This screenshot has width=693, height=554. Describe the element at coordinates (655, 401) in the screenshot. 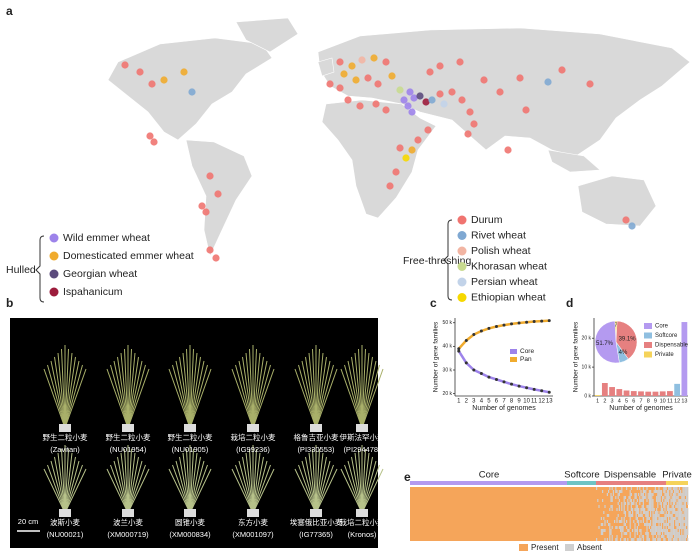

I see `x-tick-label: 9` at that location.